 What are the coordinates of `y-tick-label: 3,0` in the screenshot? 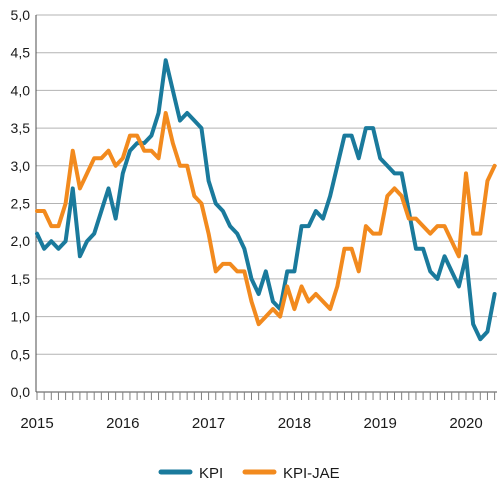 It's located at (21, 166).